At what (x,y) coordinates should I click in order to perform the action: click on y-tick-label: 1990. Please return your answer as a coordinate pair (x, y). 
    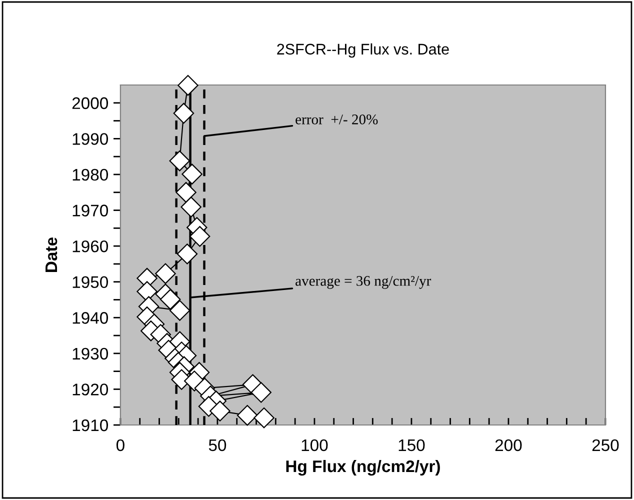
    Looking at the image, I should click on (90, 139).